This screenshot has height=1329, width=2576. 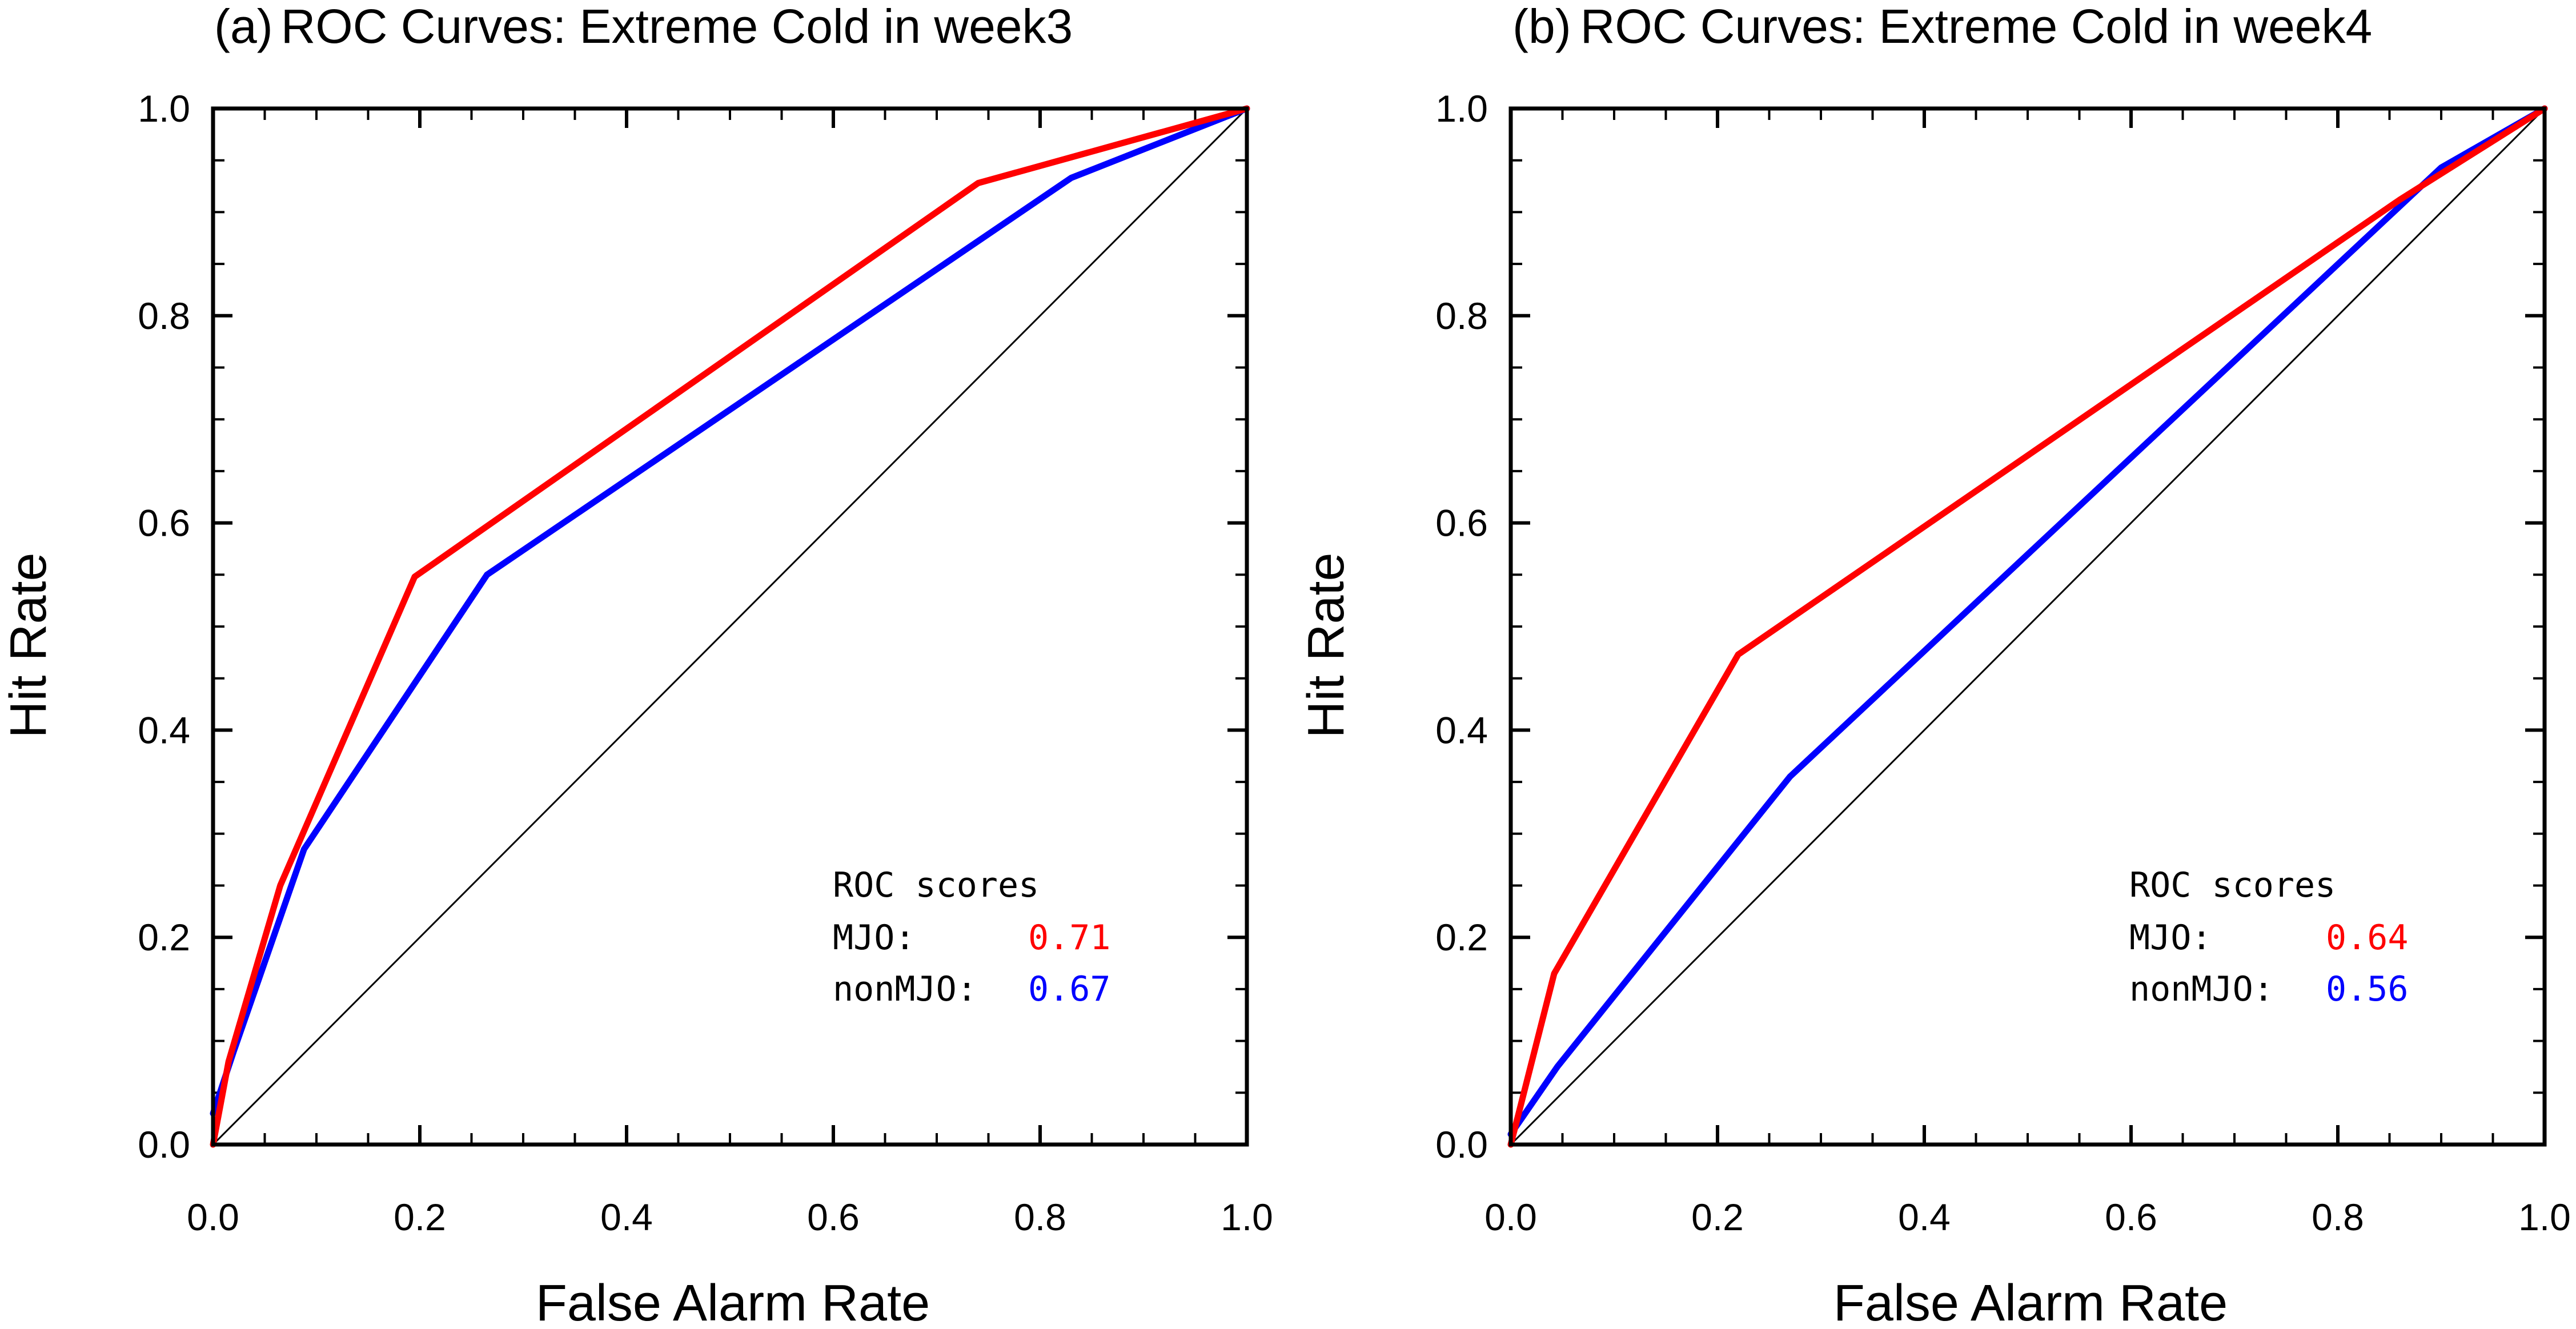 What do you see at coordinates (2269, 937) in the screenshot?
I see `roc-scores-legend: ROC scores MJO: 0.64 nonMJO: 0.56` at bounding box center [2269, 937].